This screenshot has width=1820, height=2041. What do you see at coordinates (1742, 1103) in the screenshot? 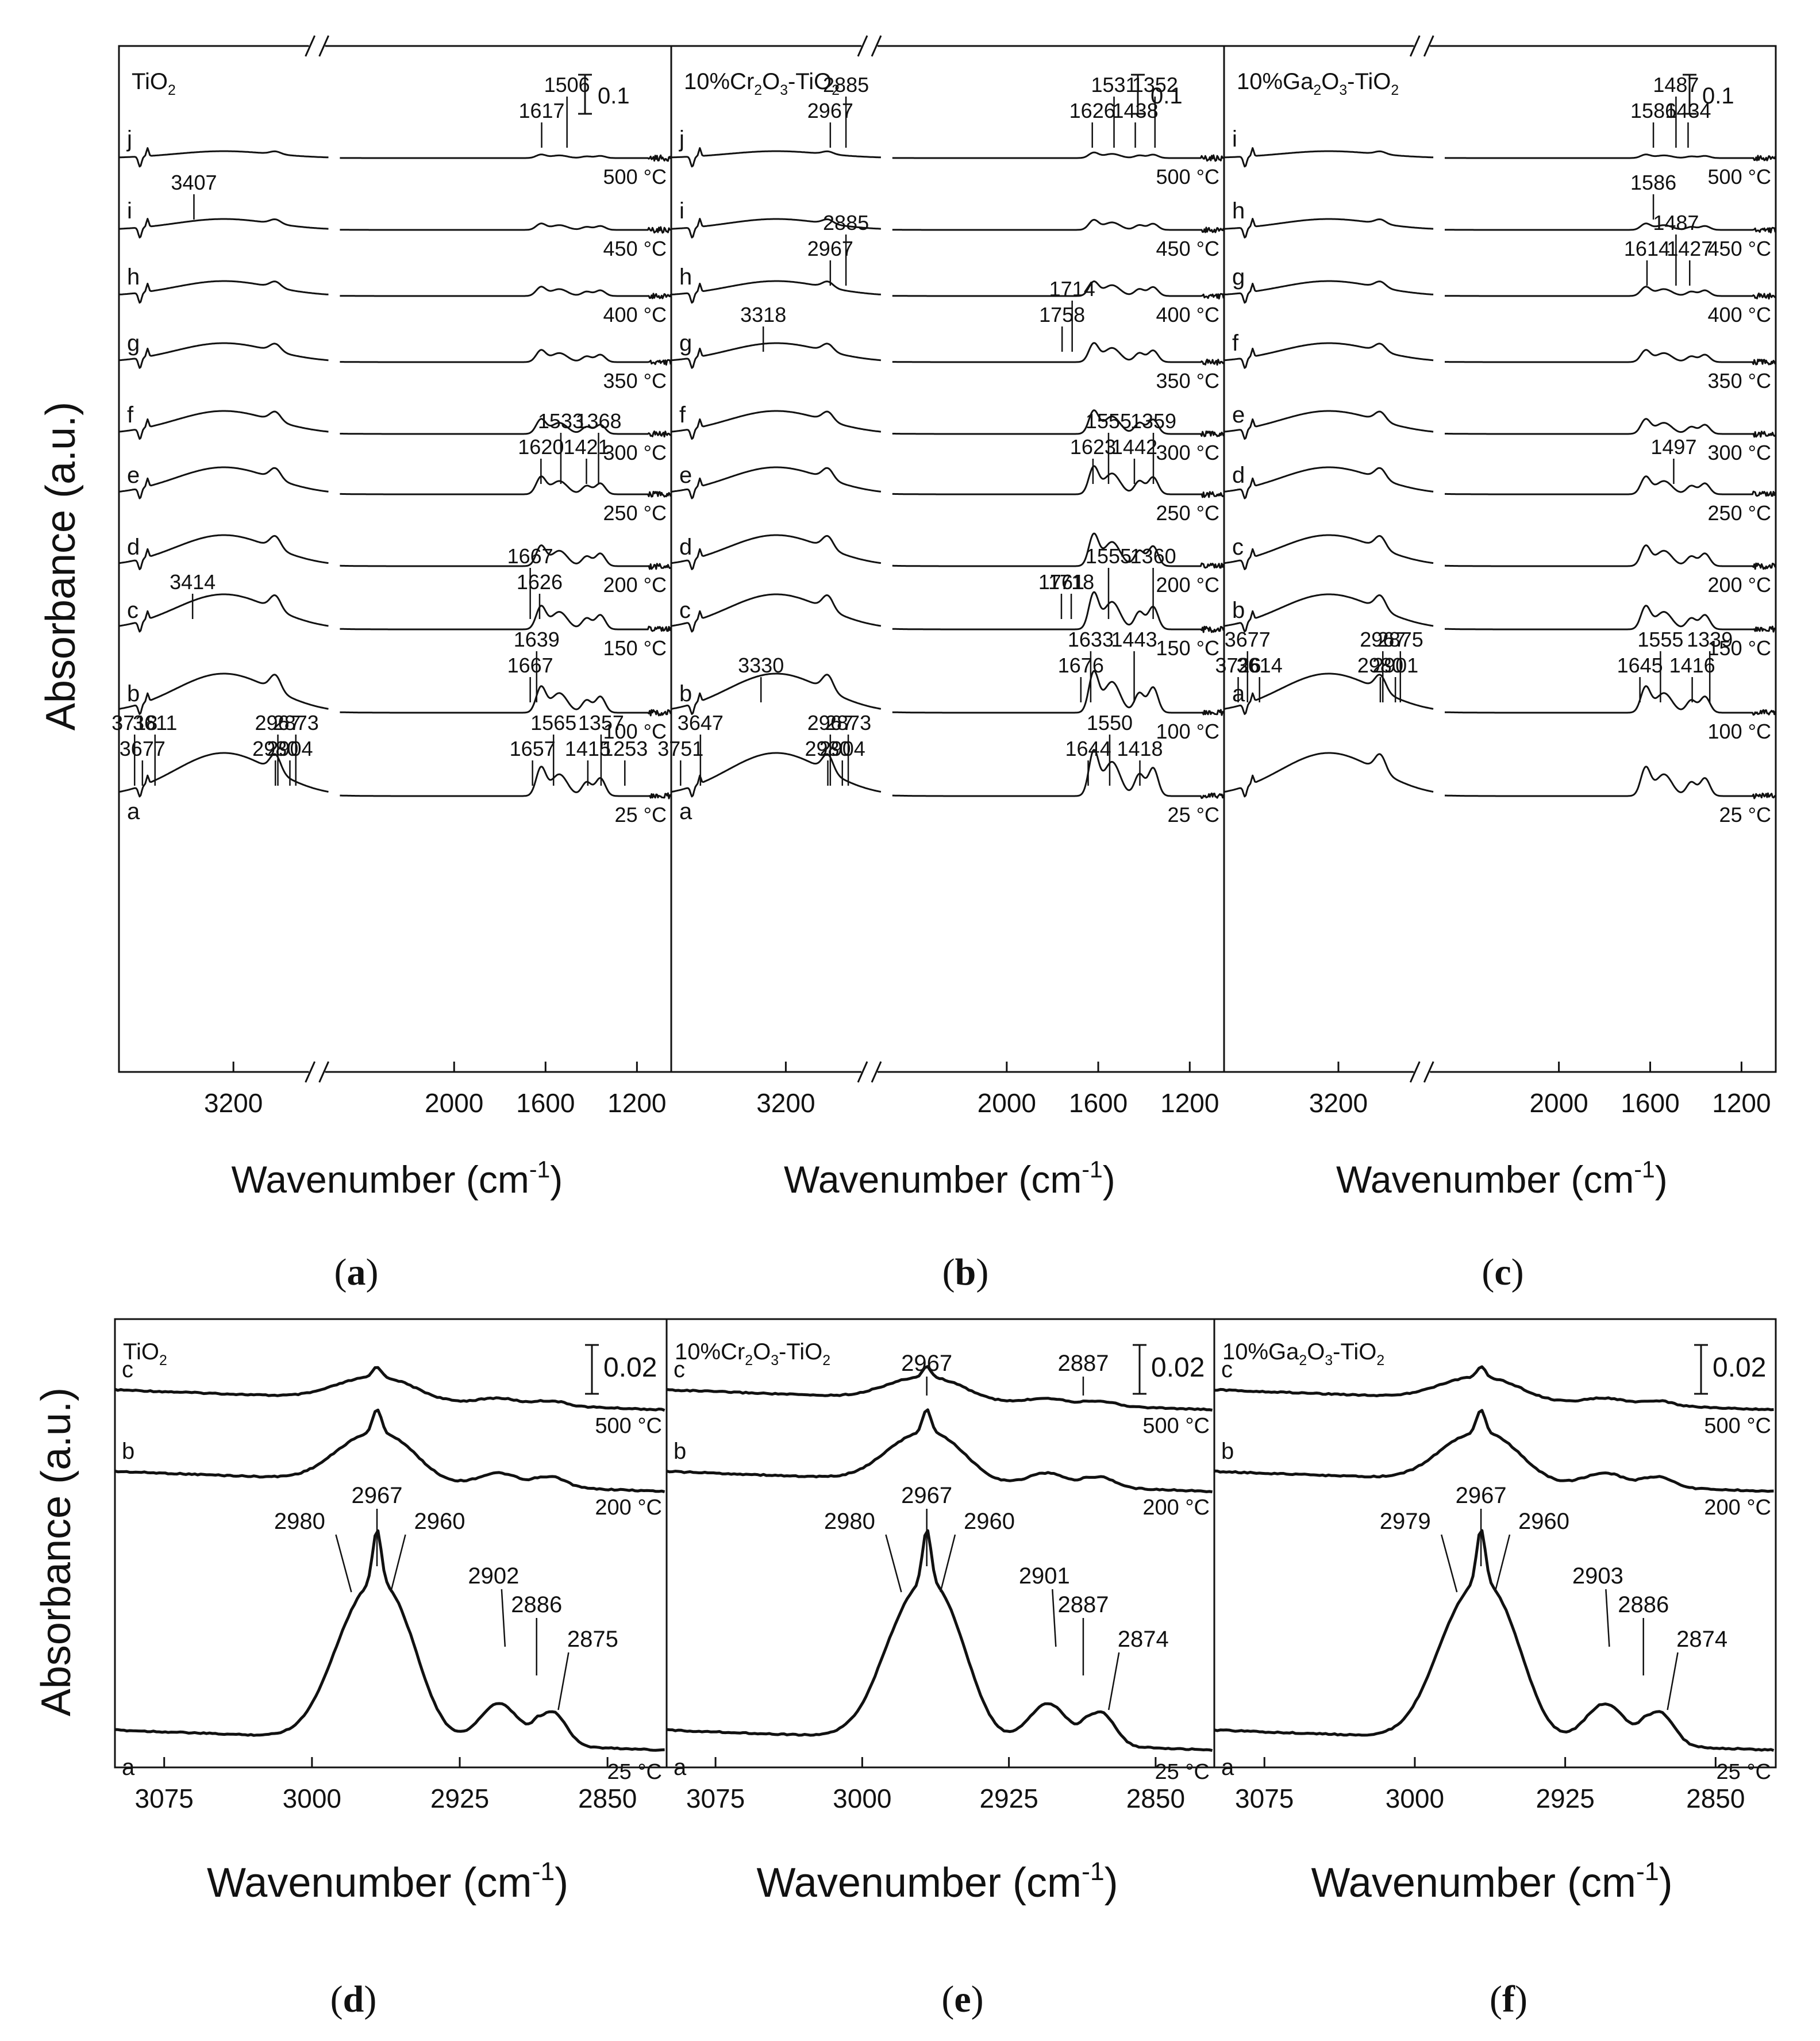
I see `x-tick-label: 1200` at bounding box center [1742, 1103].